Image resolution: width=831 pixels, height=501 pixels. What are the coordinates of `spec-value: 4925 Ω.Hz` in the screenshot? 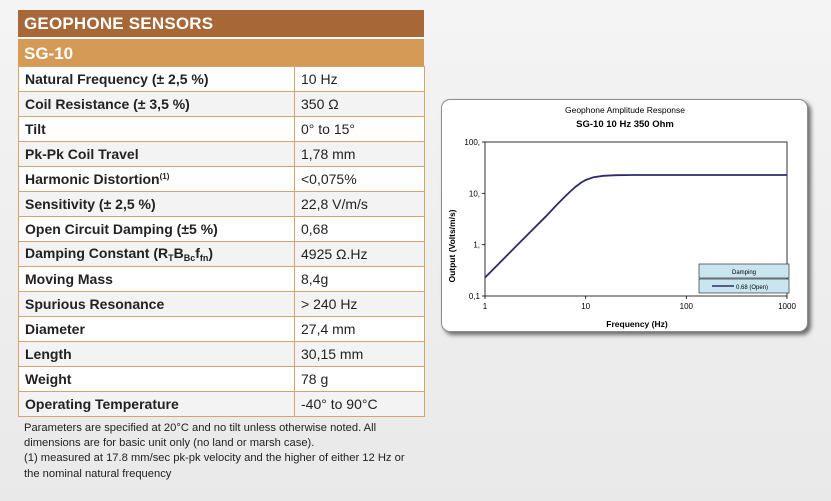 It's located at (359, 254).